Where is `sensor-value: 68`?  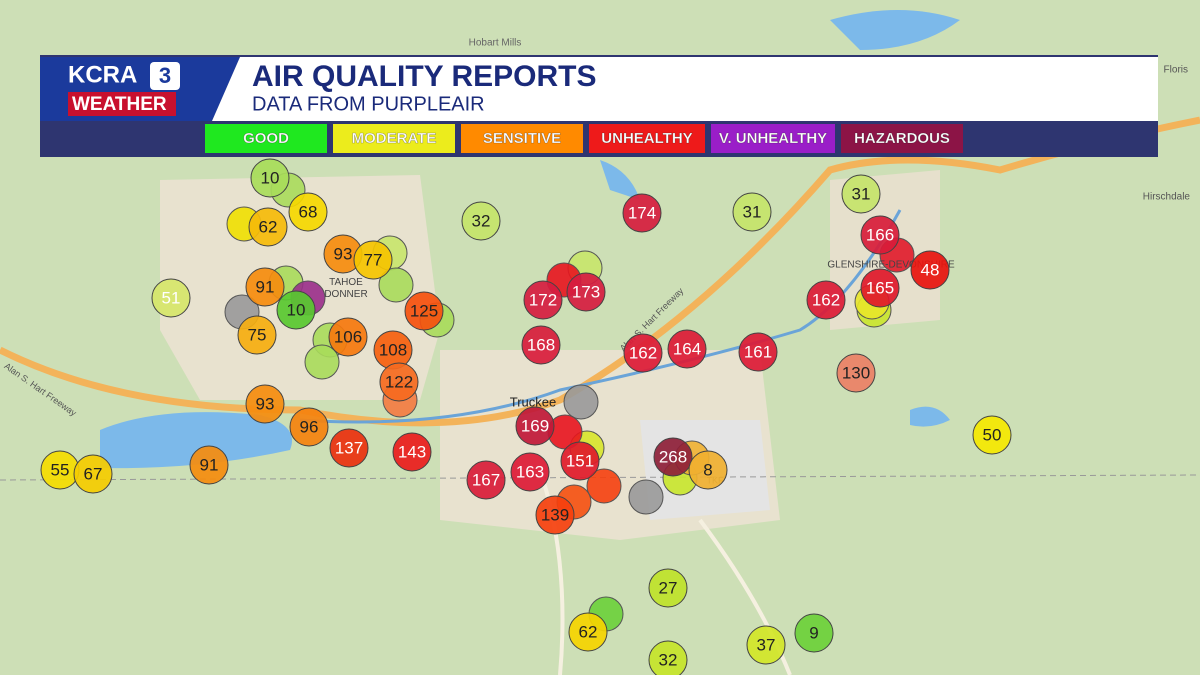
sensor-value: 68 is located at coordinates (308, 211).